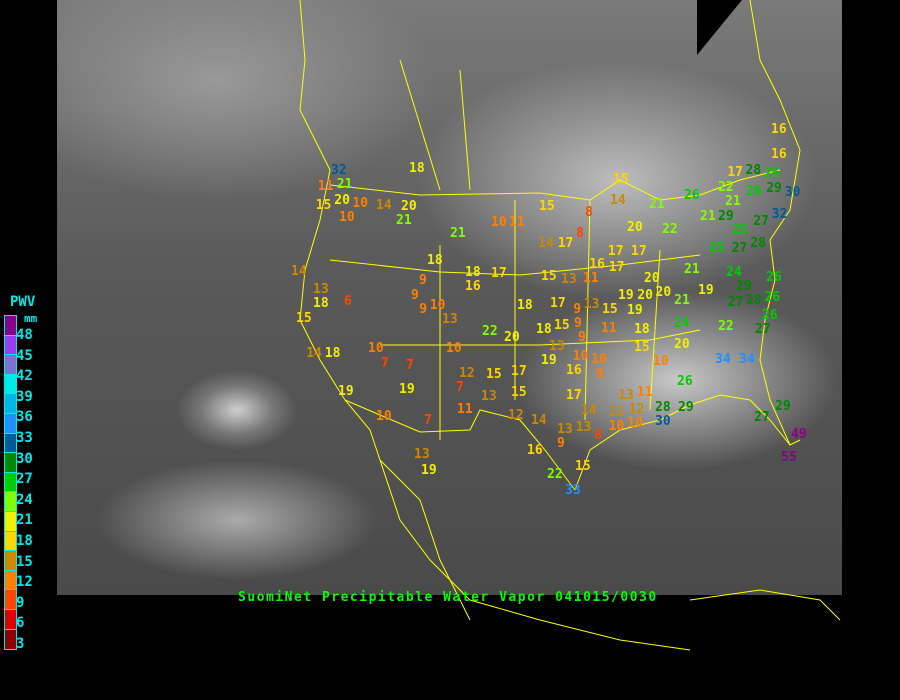 The height and width of the screenshot is (700, 900). What do you see at coordinates (747, 359) in the screenshot?
I see `station-pwv-value: 34` at bounding box center [747, 359].